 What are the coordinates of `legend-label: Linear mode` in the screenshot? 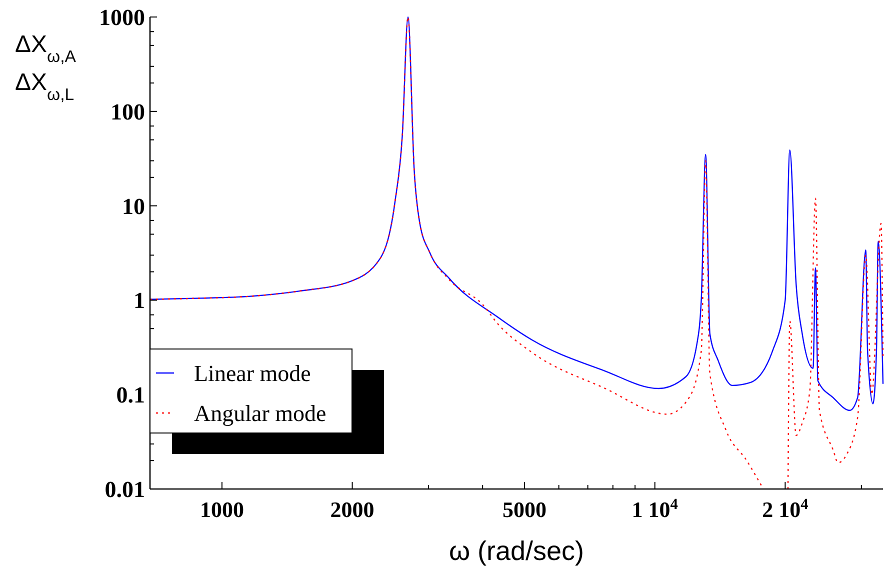 It's located at (252, 373).